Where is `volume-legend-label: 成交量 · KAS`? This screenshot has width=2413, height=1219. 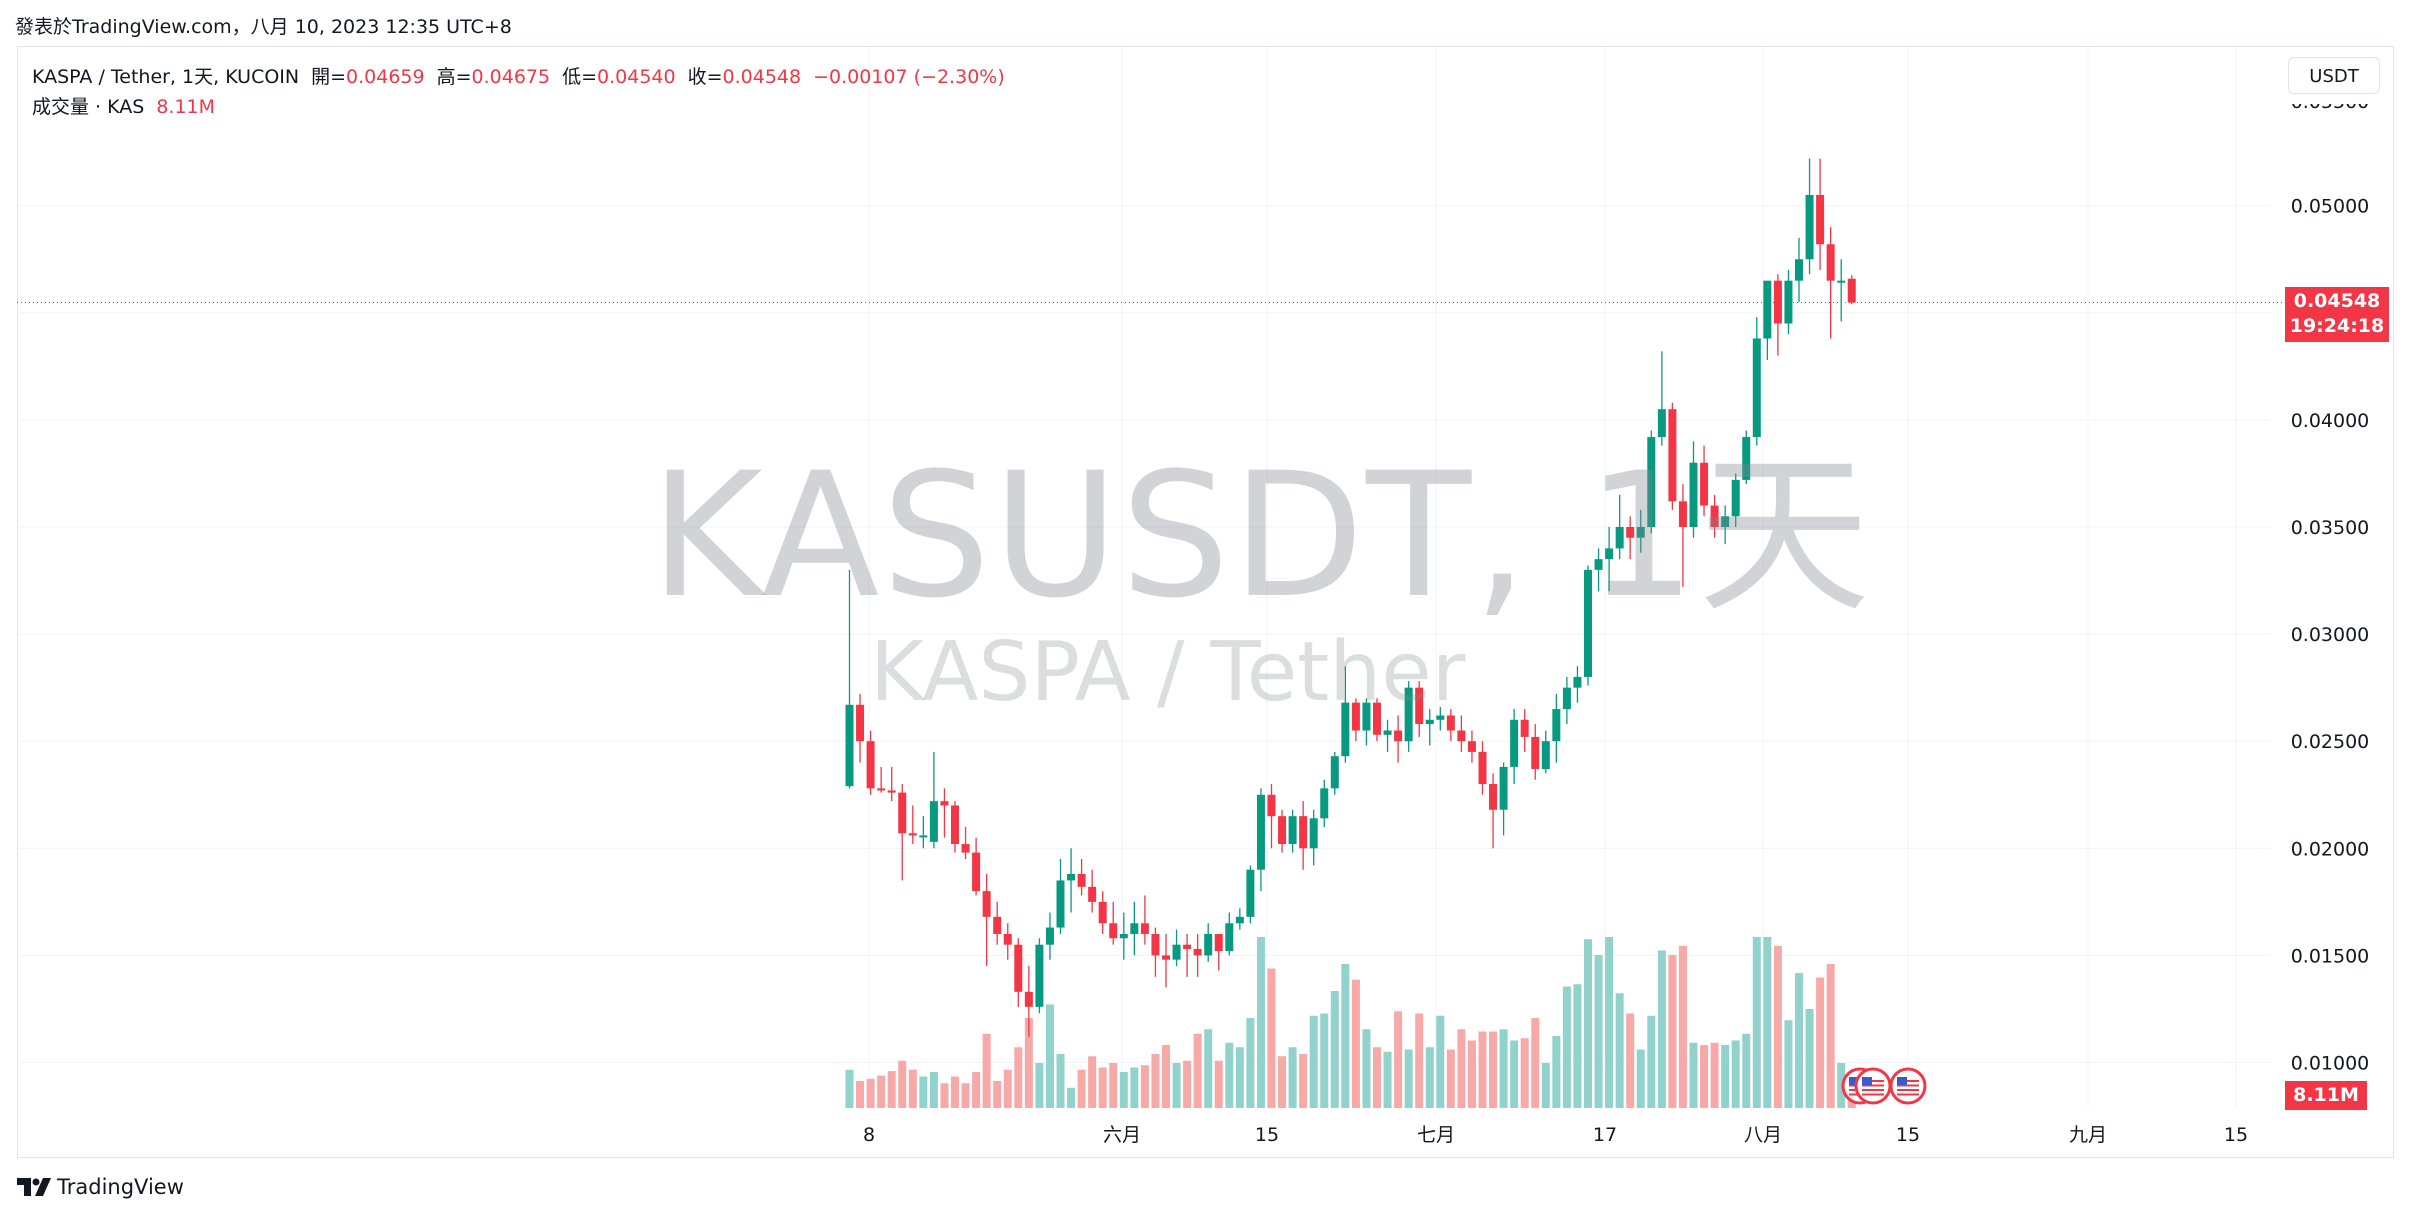 volume-legend-label: 成交量 · KAS is located at coordinates (88, 107).